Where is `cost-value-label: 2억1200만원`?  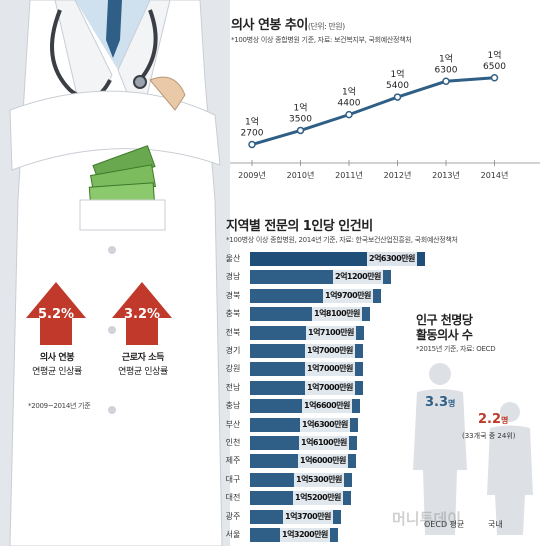
cost-value-label: 2억1200만원 is located at coordinates (358, 277).